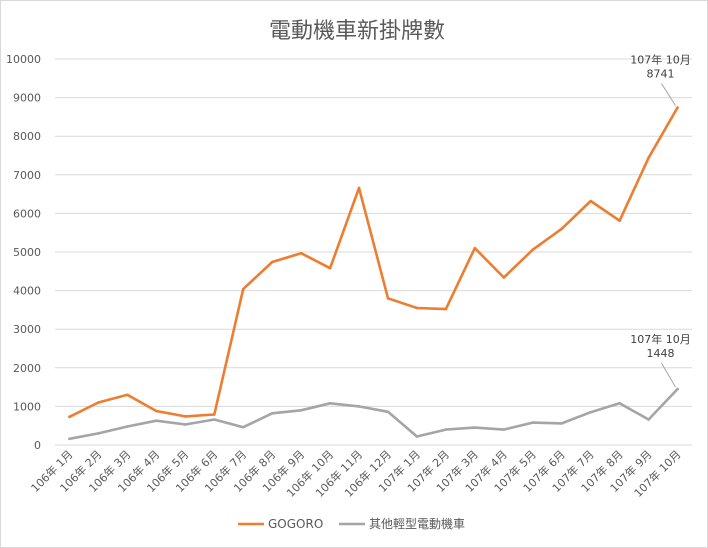 The height and width of the screenshot is (548, 708). What do you see at coordinates (27, 136) in the screenshot?
I see `y-tick-label: 8000` at bounding box center [27, 136].